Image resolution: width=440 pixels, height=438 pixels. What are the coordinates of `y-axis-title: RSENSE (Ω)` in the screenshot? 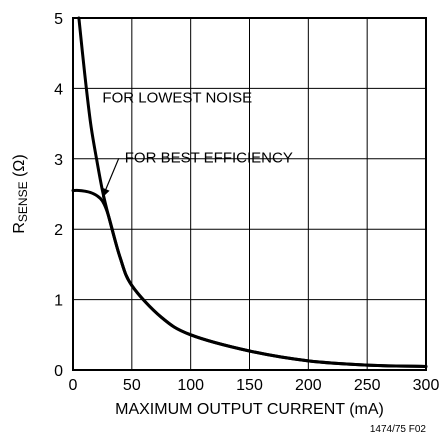 It's located at (20, 193).